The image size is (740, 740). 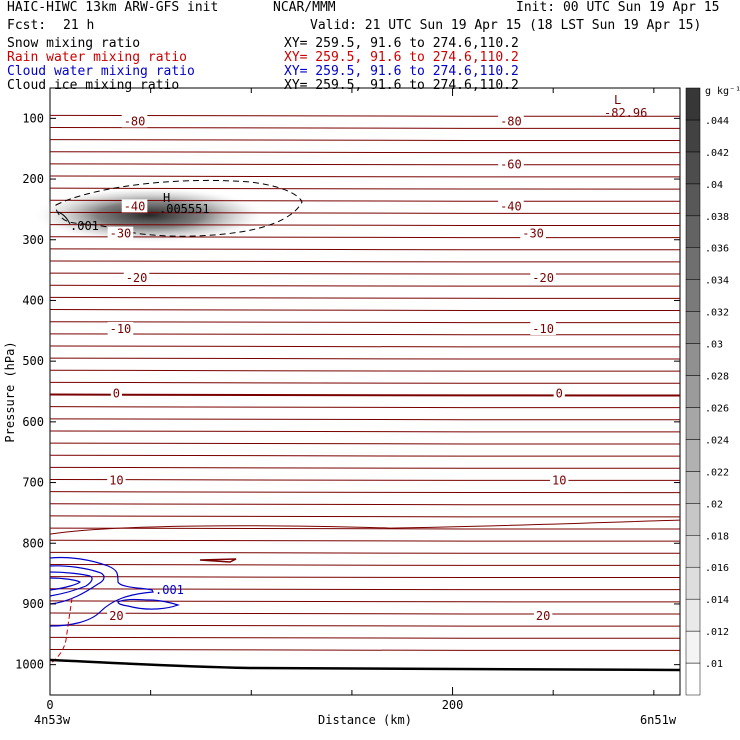 What do you see at coordinates (717, 153) in the screenshot?
I see `colorbar-tick-label: .042` at bounding box center [717, 153].